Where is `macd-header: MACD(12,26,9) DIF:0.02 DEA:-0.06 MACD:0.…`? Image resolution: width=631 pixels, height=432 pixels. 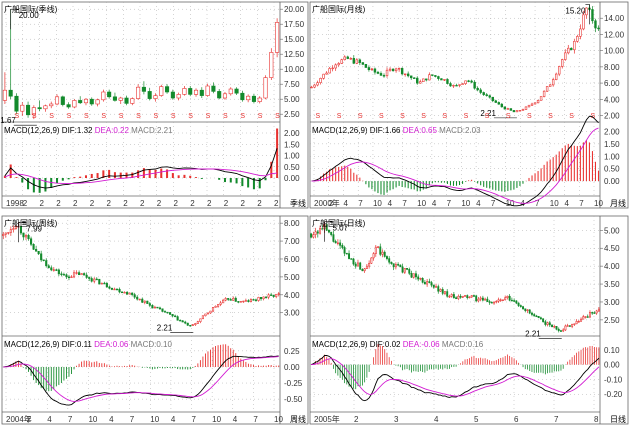 macd-header: MACD(12,26,9) DIF:0.02 DEA:-0.06 MACD:0.… is located at coordinates (398, 344).